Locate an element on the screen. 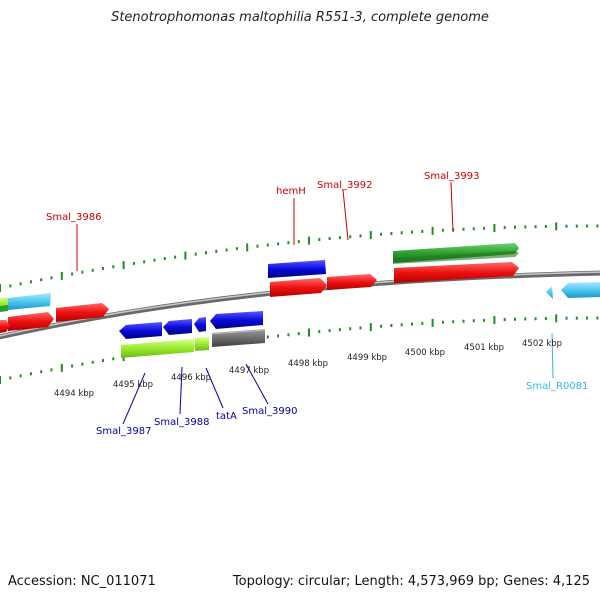 Image resolution: width=600 pixels, height=600 pixels. gene-label-hemh: hemH is located at coordinates (291, 191).